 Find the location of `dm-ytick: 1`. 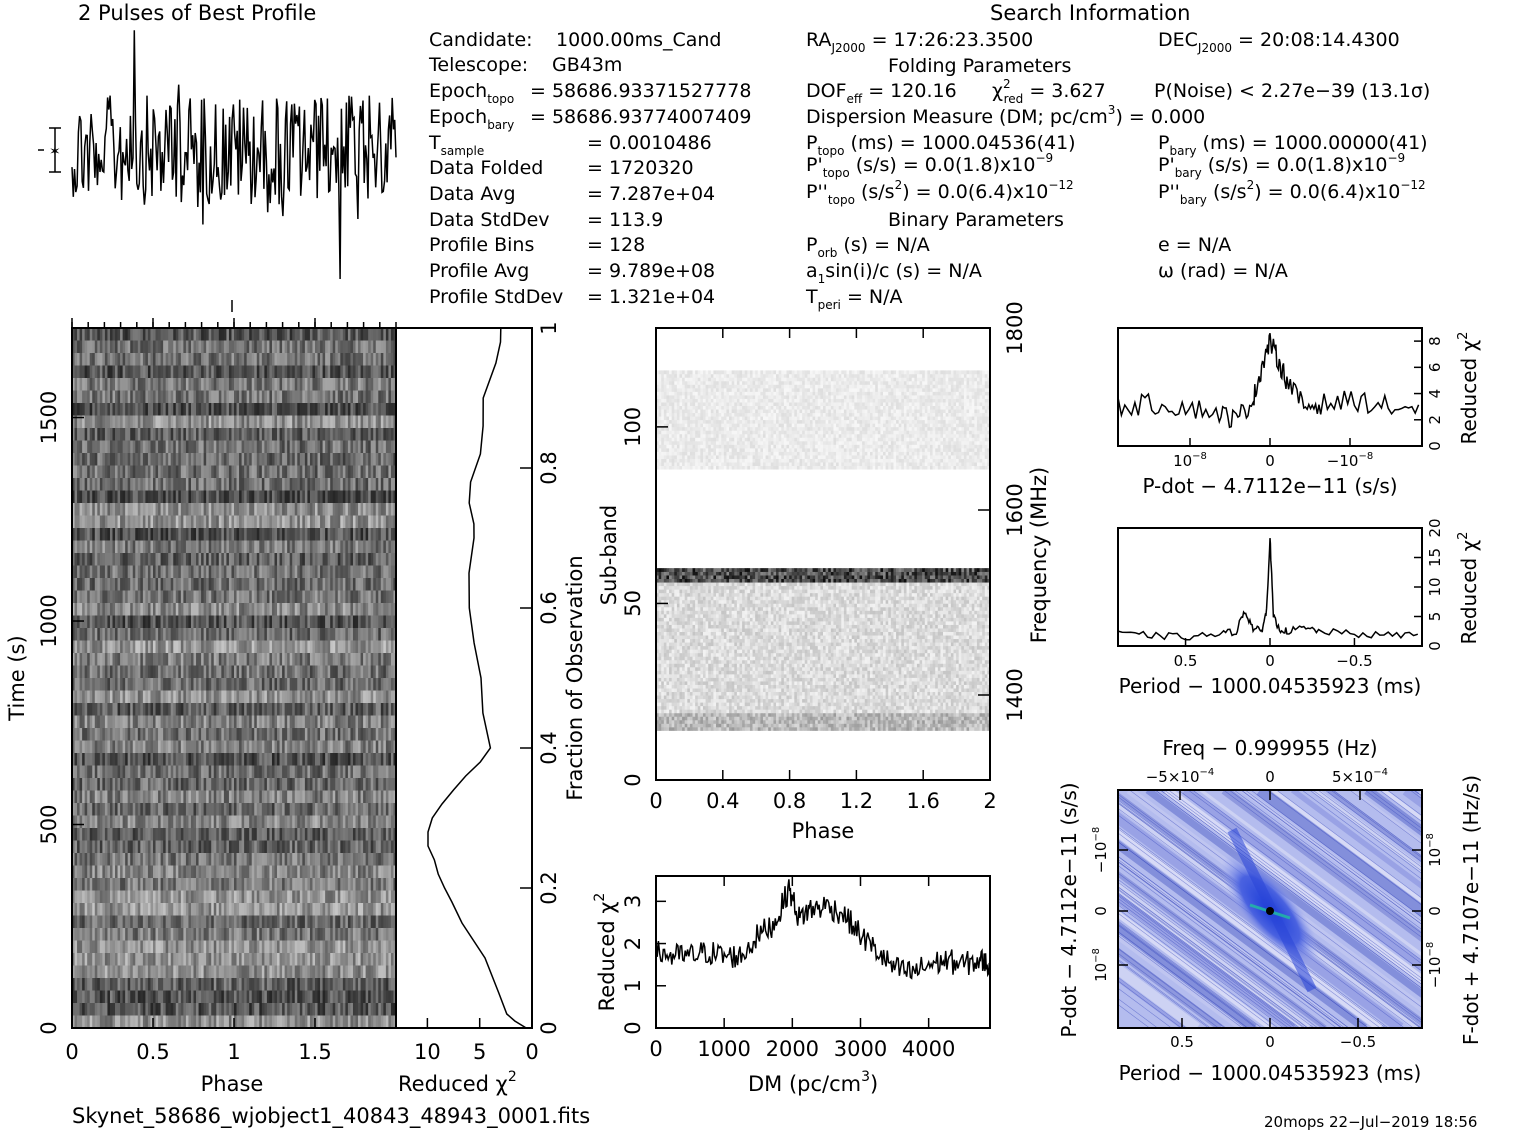

dm-ytick: 1 is located at coordinates (633, 985).